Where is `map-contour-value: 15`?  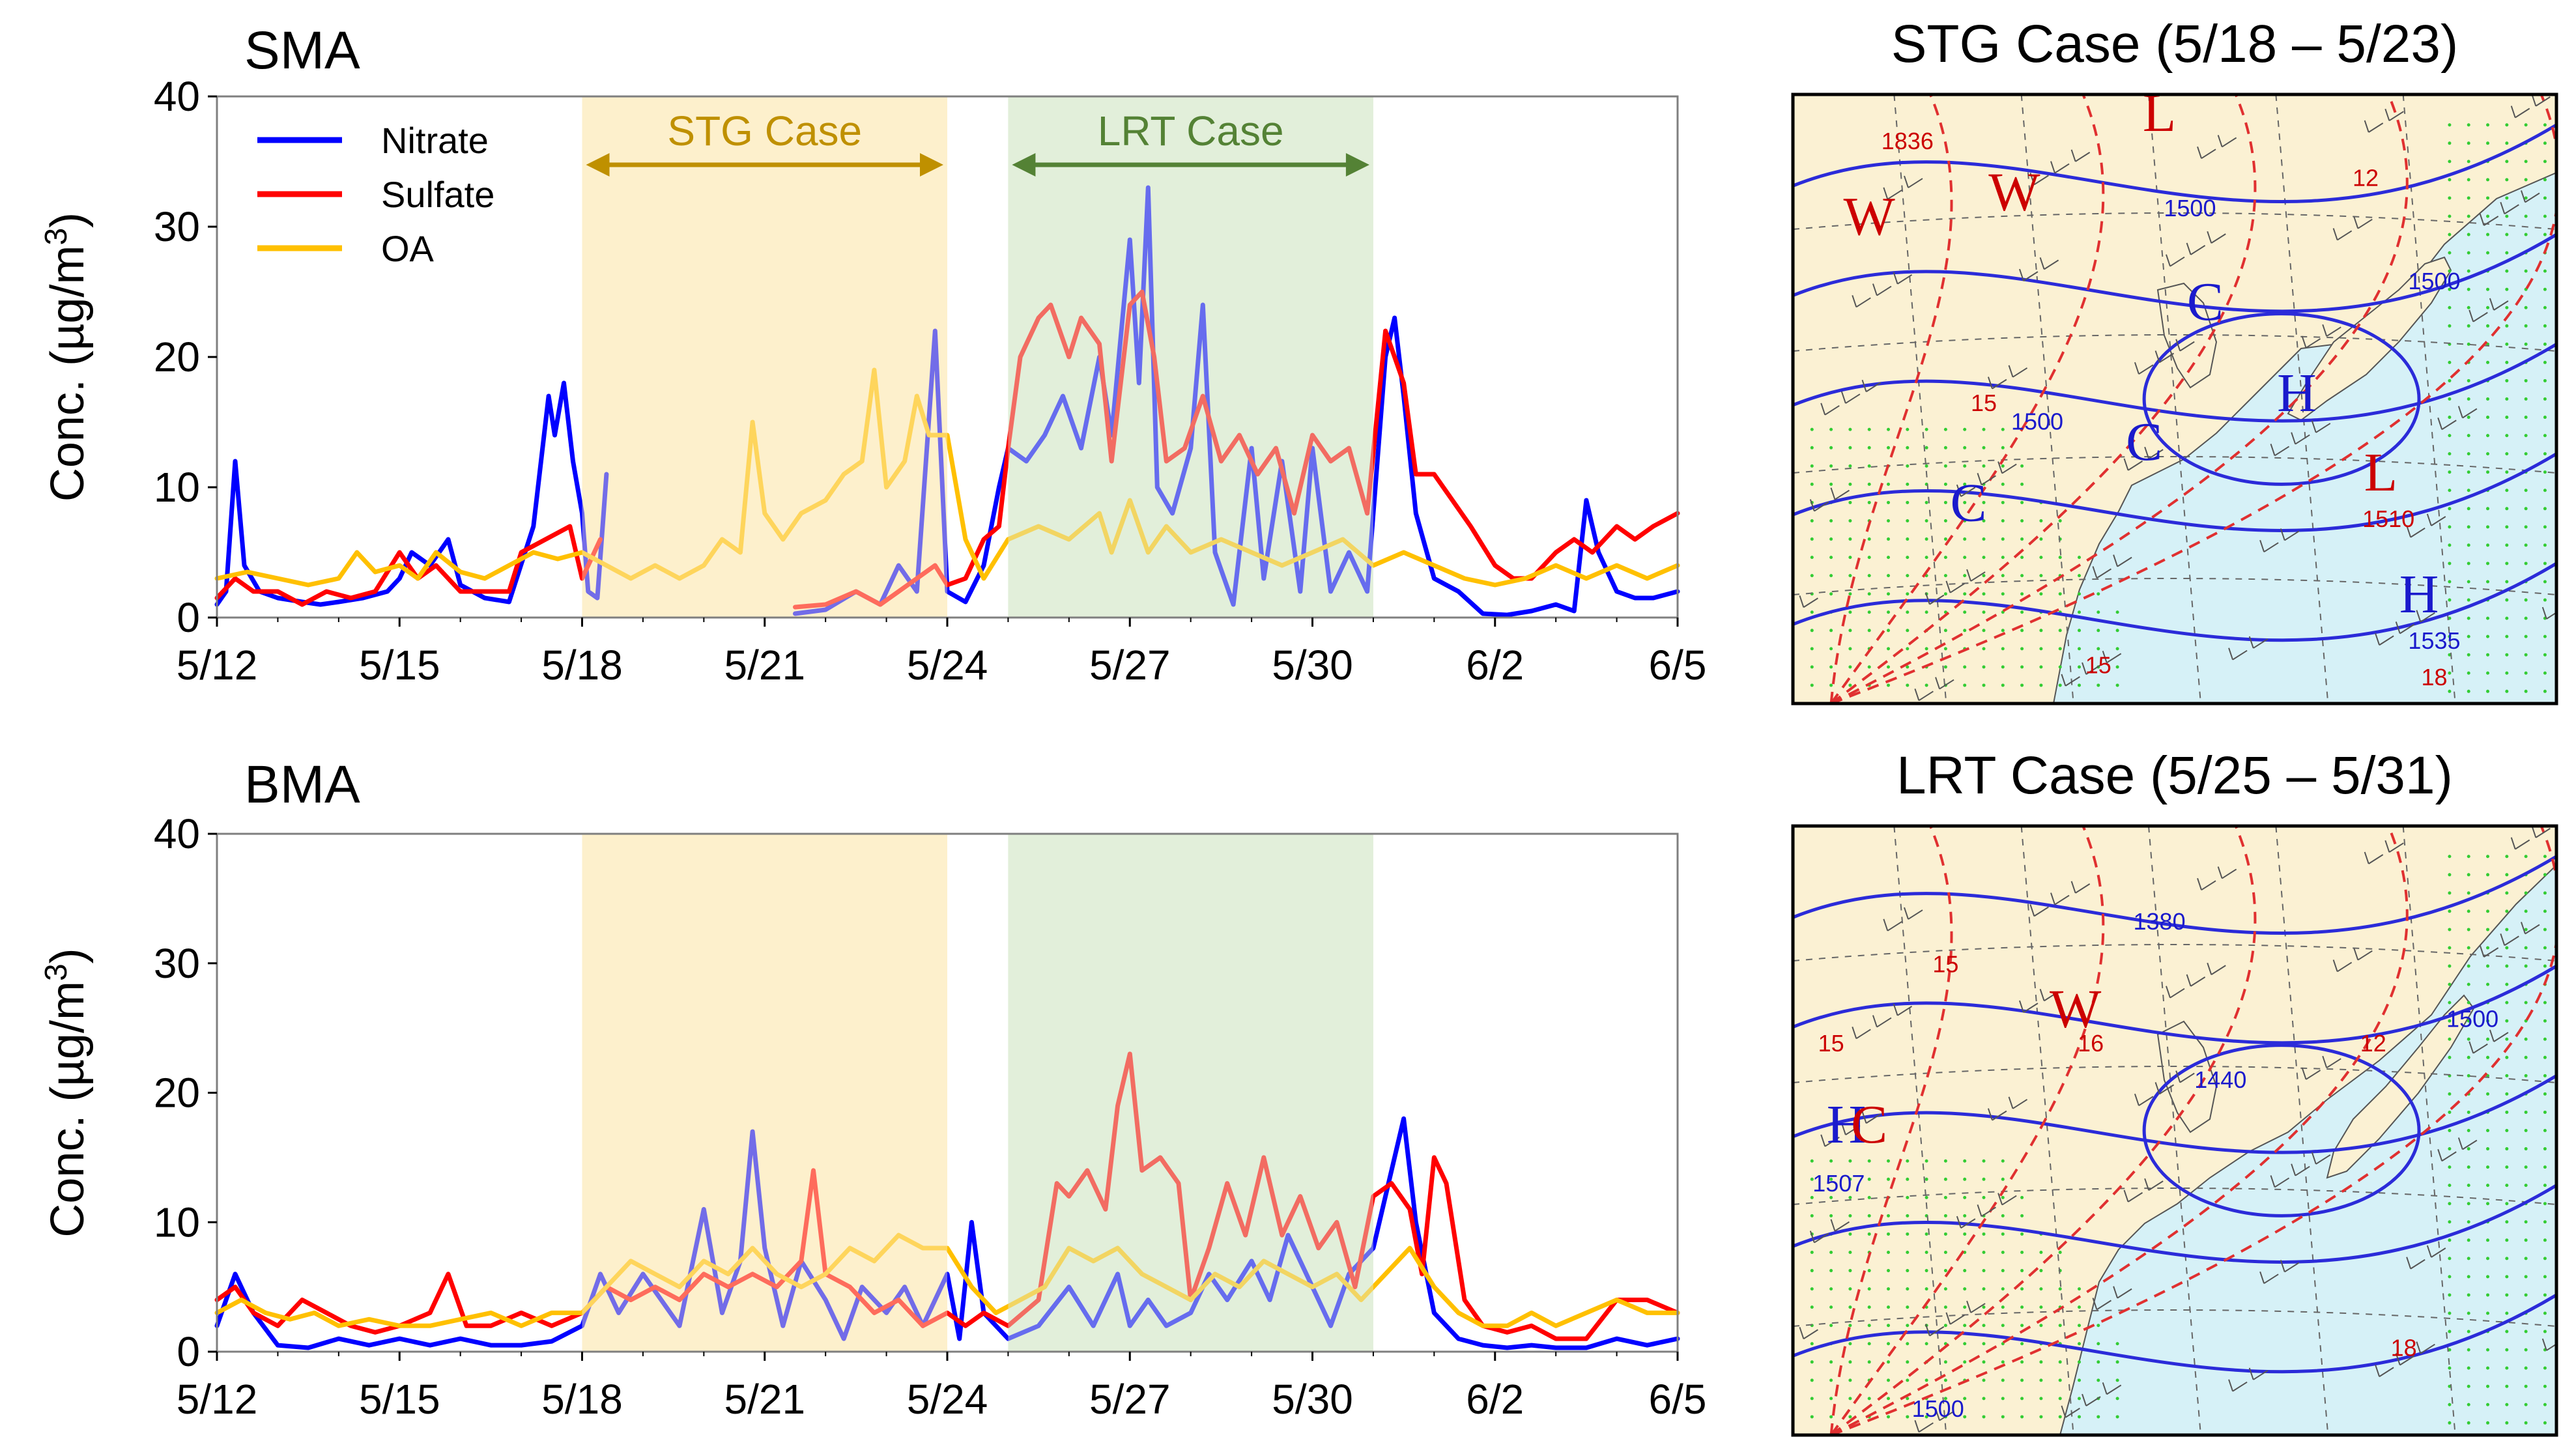
map-contour-value: 15 is located at coordinates (1831, 1043).